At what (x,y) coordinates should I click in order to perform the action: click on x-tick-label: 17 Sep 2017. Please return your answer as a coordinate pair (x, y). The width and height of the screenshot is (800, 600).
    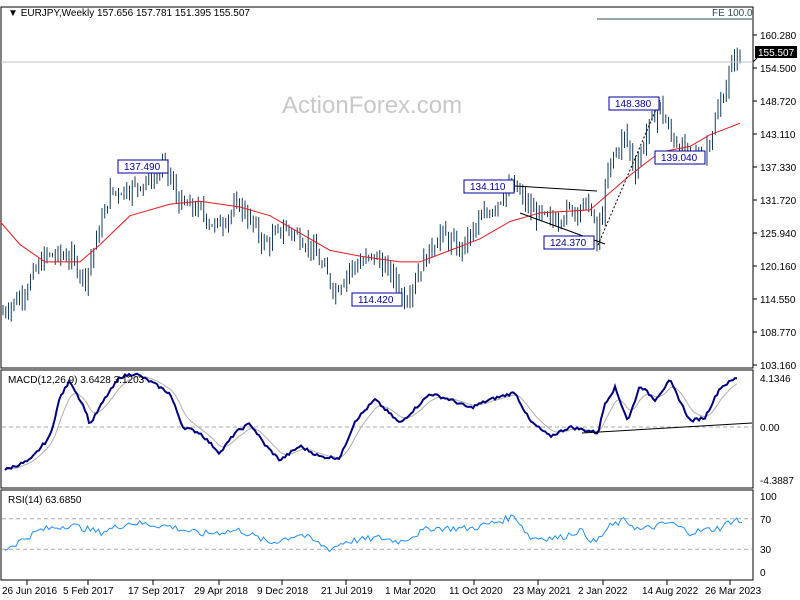
    Looking at the image, I should click on (156, 591).